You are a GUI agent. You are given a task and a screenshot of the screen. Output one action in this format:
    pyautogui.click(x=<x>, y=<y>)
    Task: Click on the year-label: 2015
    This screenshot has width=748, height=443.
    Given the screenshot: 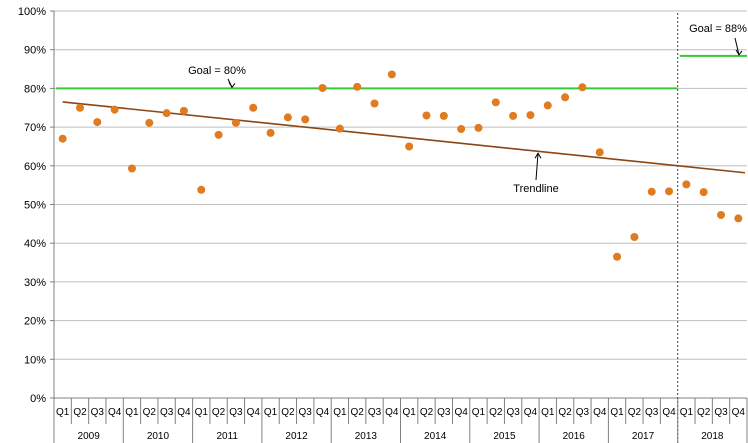 What is the action you would take?
    pyautogui.click(x=504, y=436)
    